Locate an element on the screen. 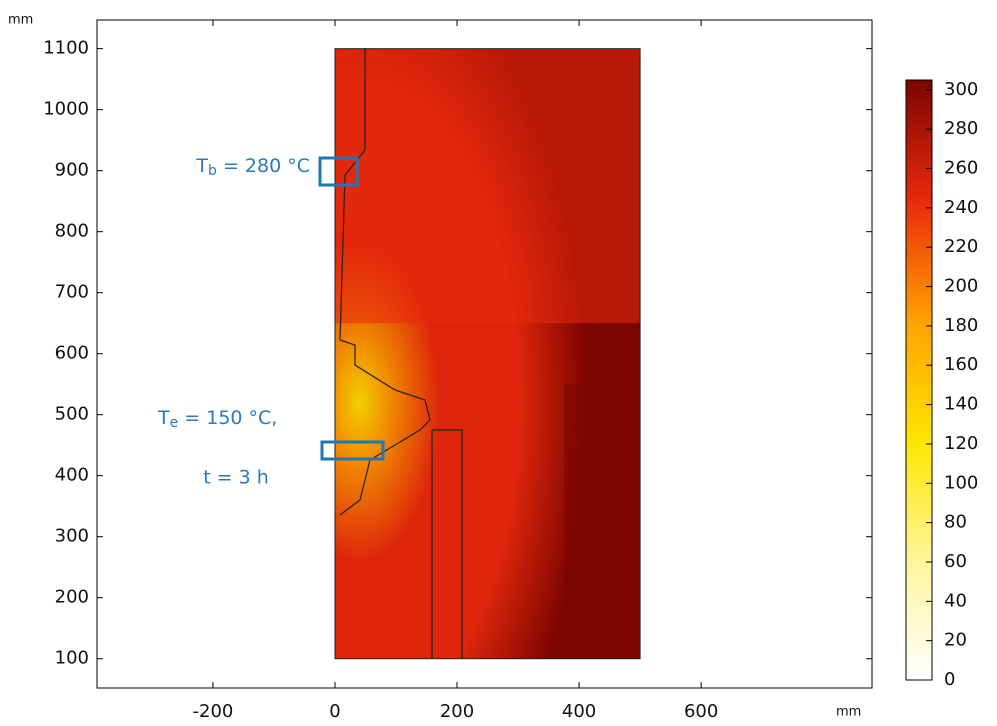 Image resolution: width=997 pixels, height=726 pixels. annotation-text: = 150 °C, is located at coordinates (227, 418).